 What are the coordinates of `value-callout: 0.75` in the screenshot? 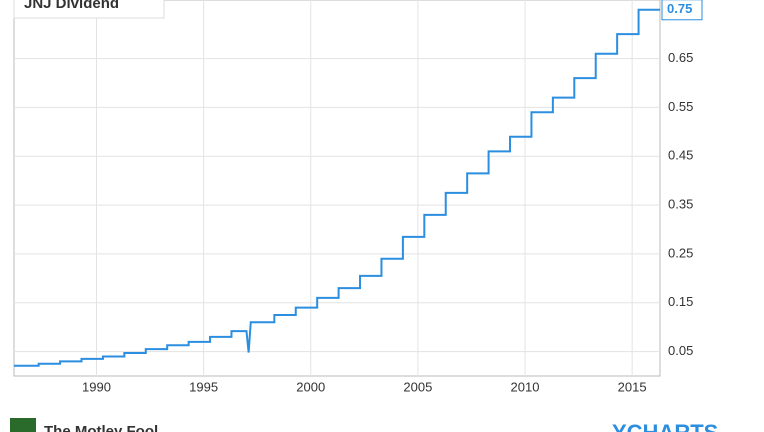 It's located at (679, 8).